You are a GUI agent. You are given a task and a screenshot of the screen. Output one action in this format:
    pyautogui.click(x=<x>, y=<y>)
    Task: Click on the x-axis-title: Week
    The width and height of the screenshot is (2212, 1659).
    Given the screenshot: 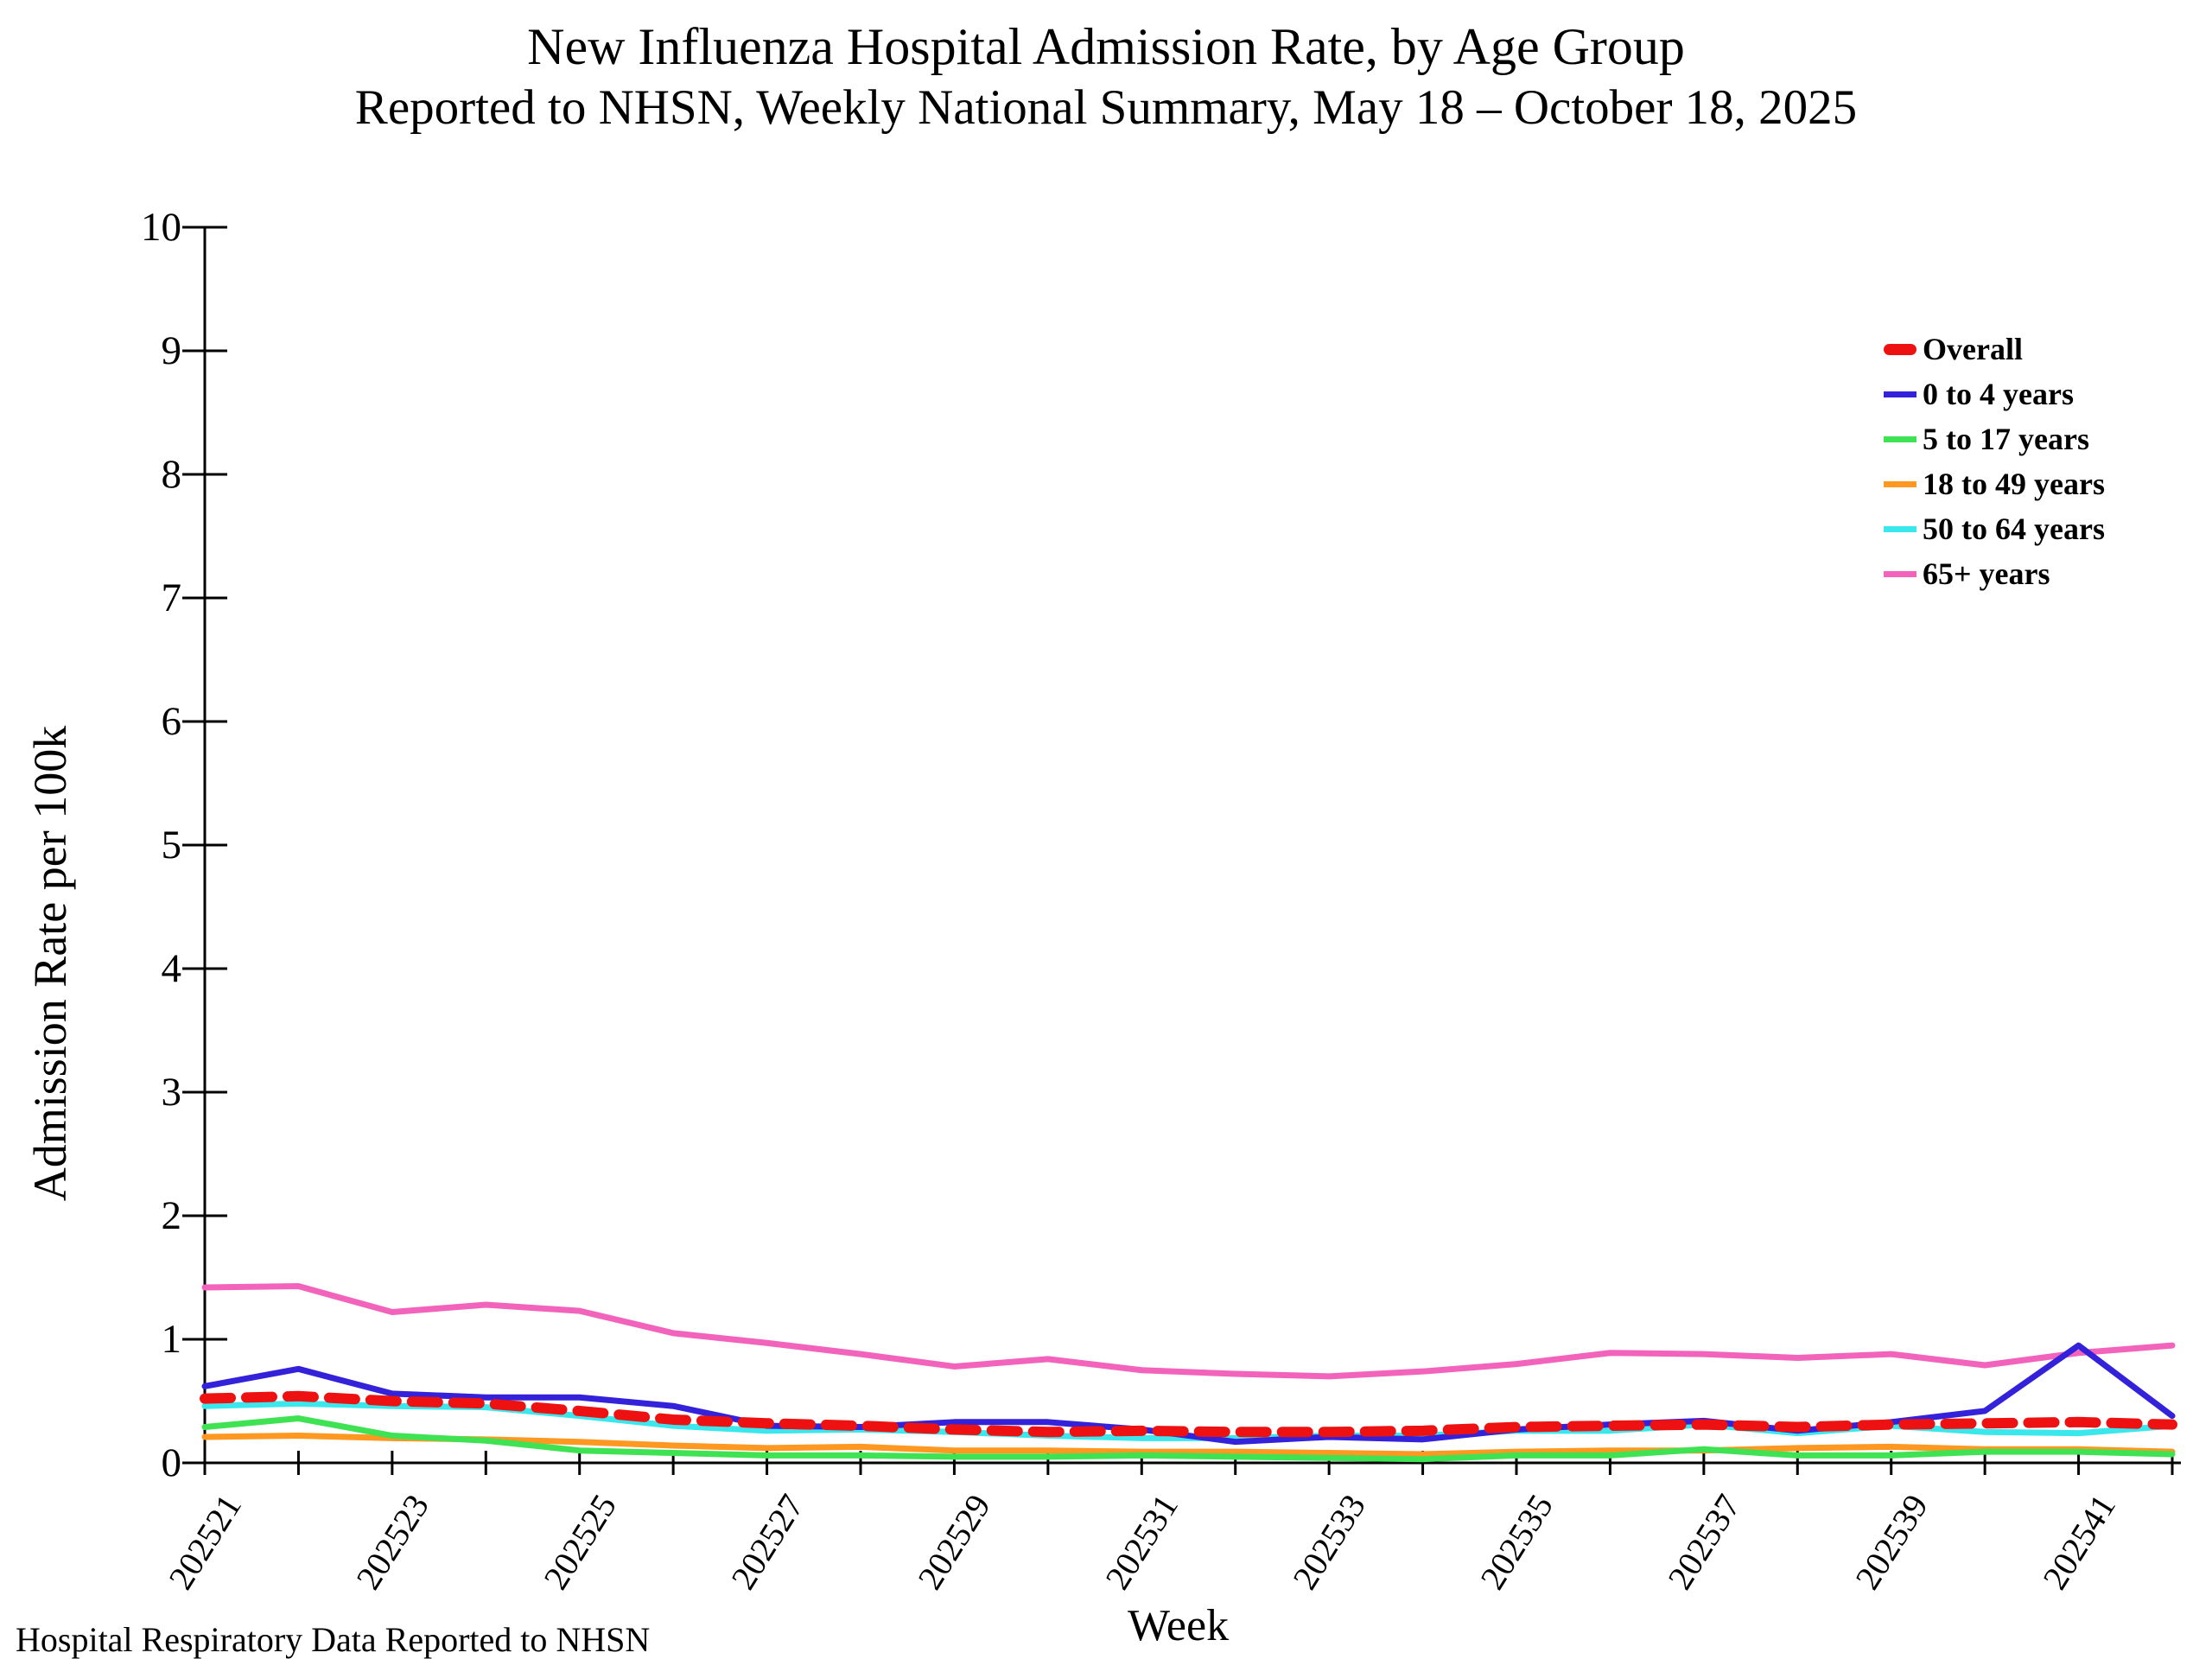 What is the action you would take?
    pyautogui.click(x=1179, y=1625)
    